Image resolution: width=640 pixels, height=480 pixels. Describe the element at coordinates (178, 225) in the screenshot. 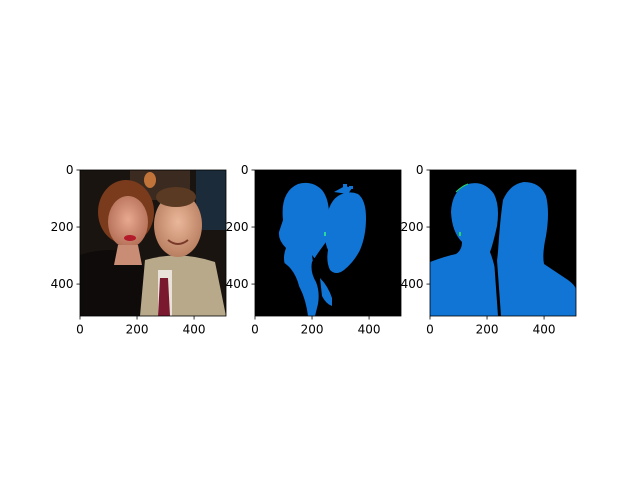

I see `photo-man-head` at that location.